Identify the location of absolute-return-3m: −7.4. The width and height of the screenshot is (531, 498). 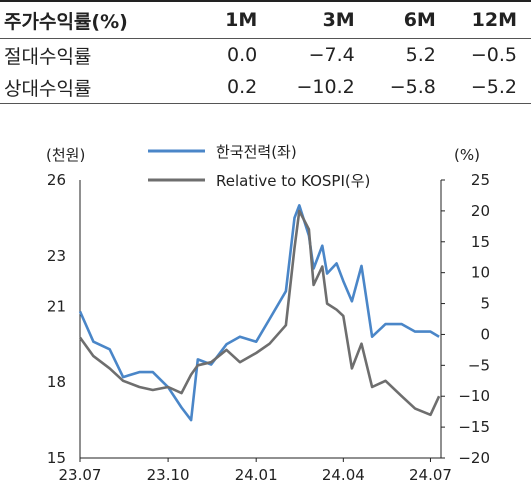
(331, 55).